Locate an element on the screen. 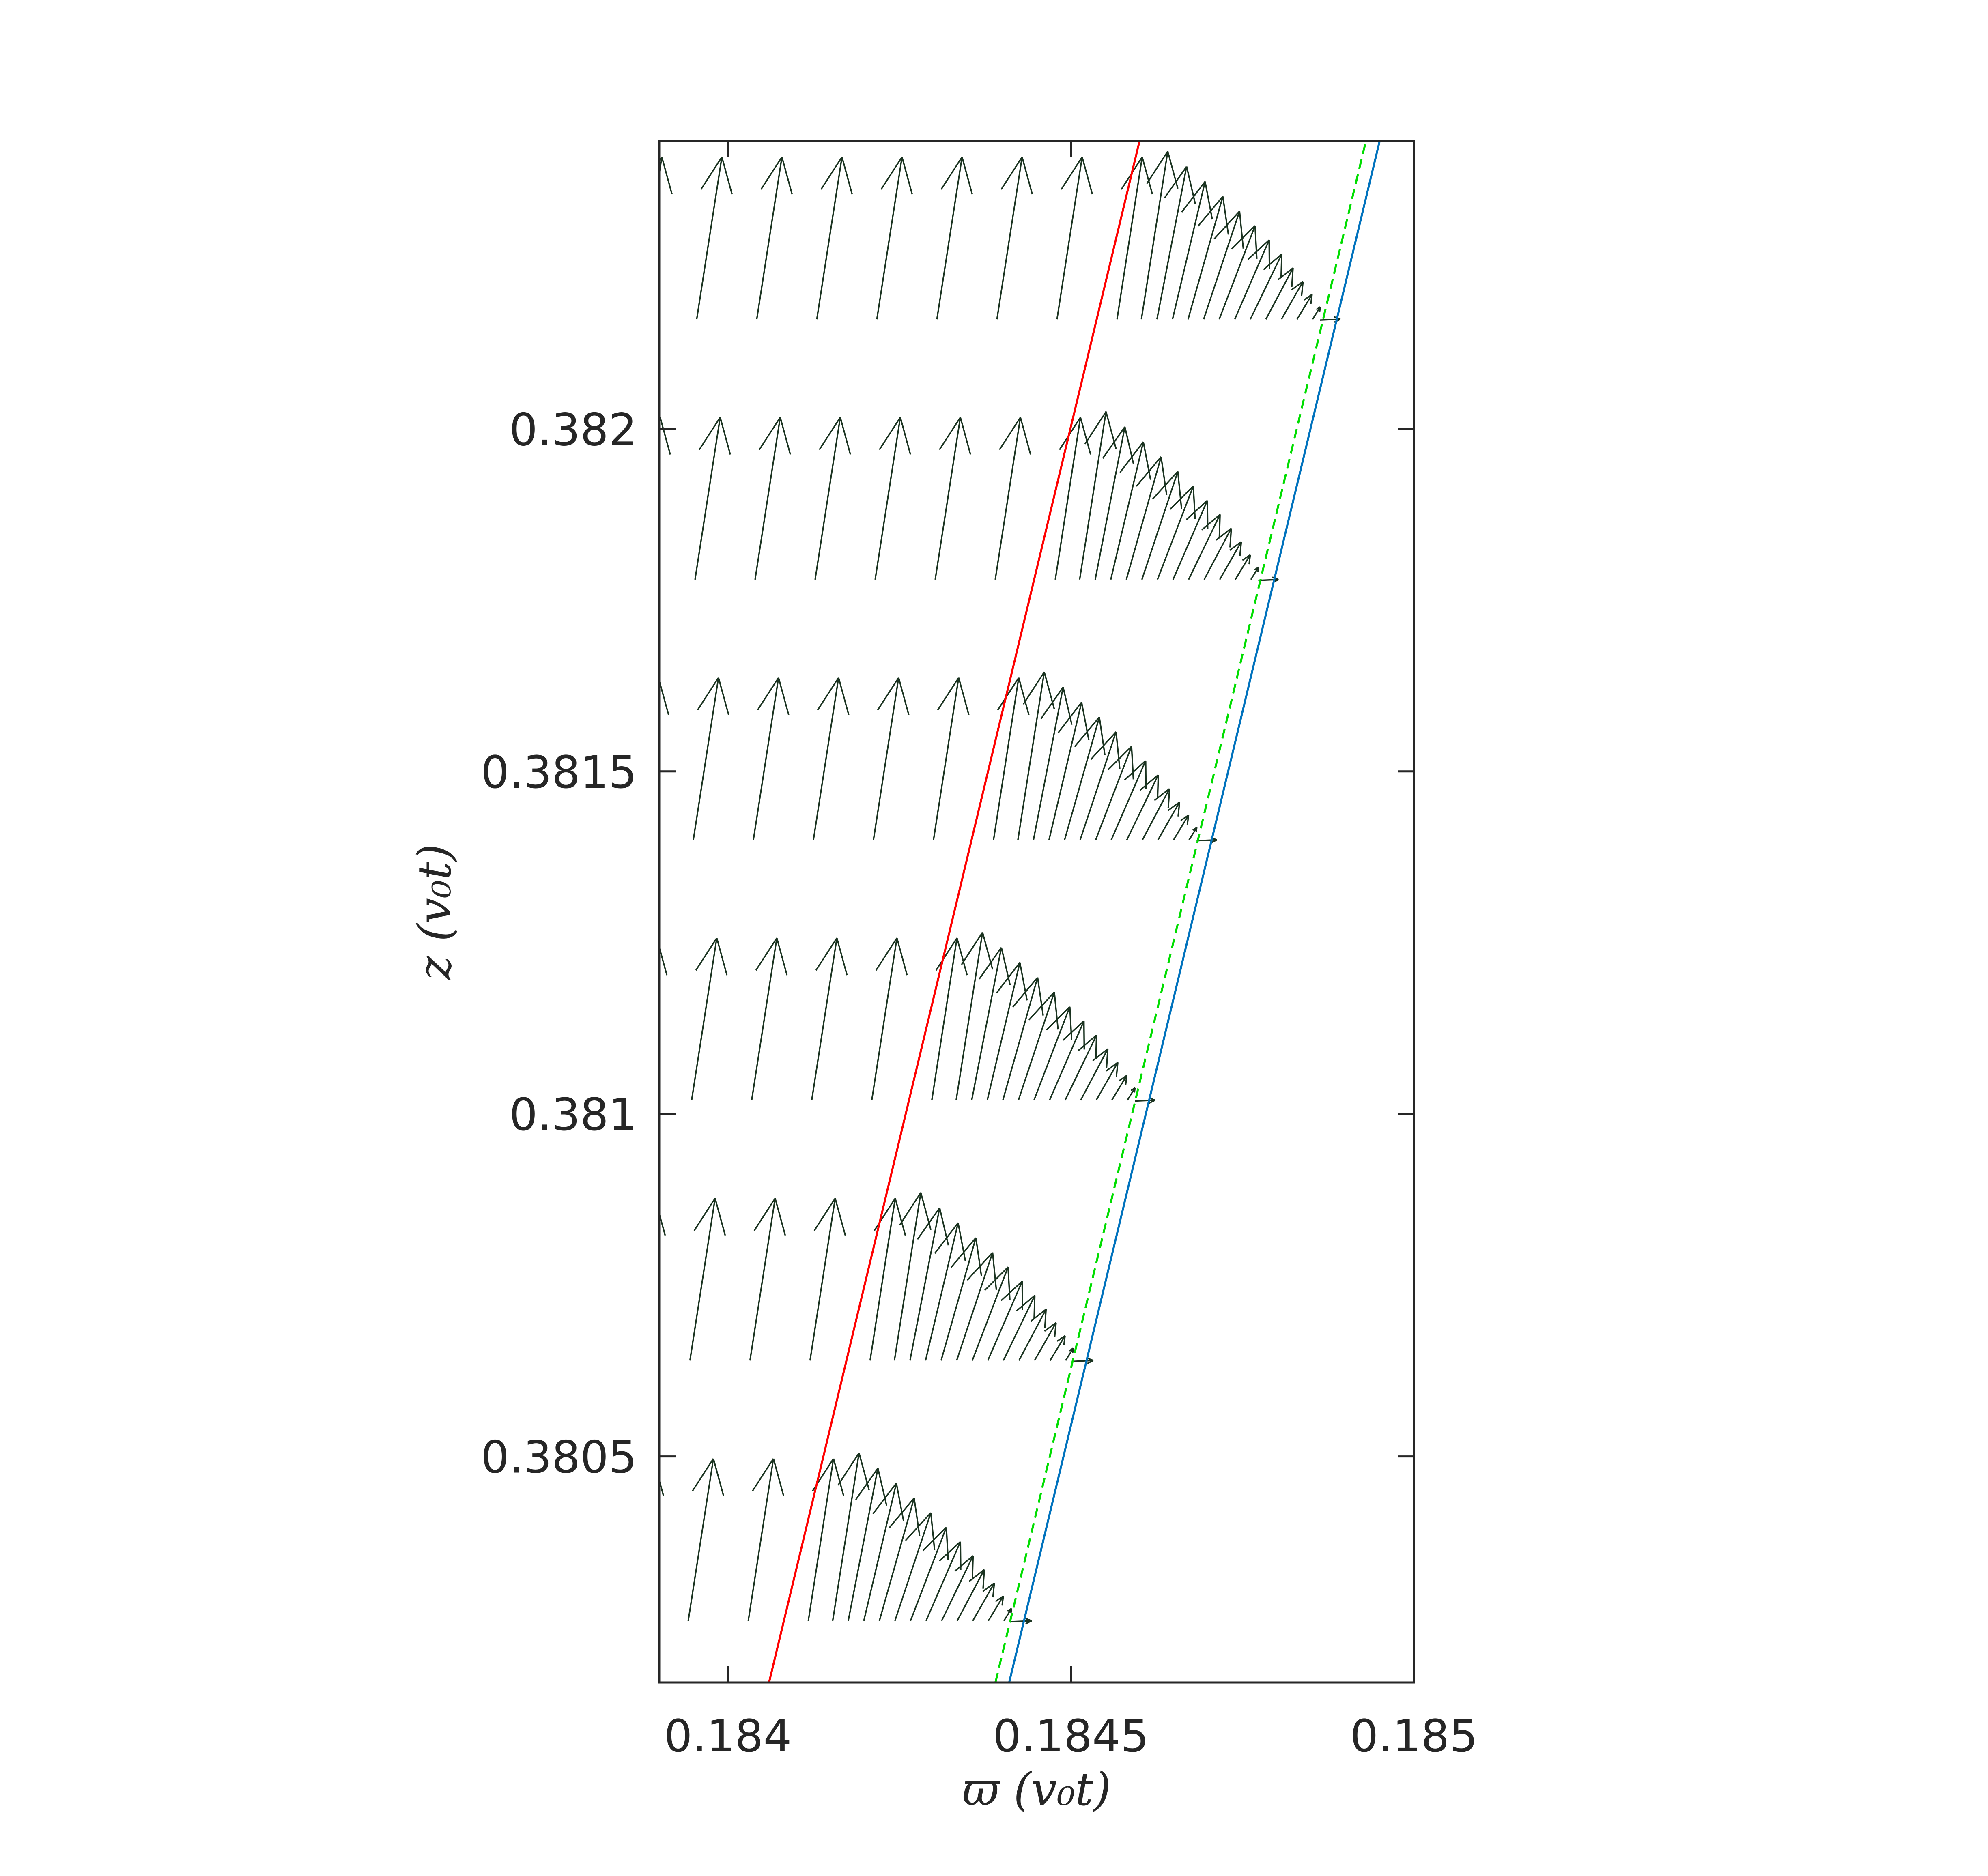  x-tick-label: 0.1845 is located at coordinates (1071, 1736).